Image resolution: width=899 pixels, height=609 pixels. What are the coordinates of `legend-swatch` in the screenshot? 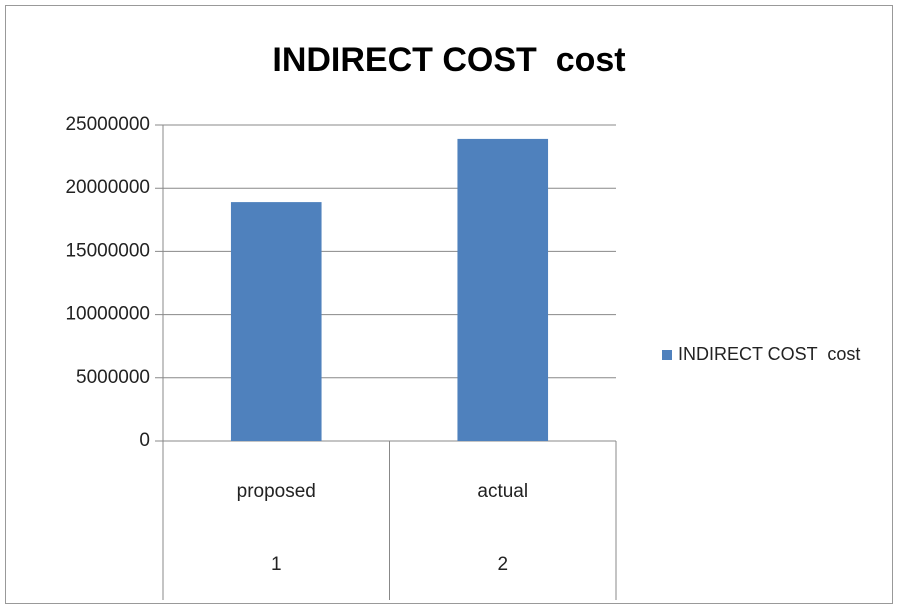 It's located at (667, 355).